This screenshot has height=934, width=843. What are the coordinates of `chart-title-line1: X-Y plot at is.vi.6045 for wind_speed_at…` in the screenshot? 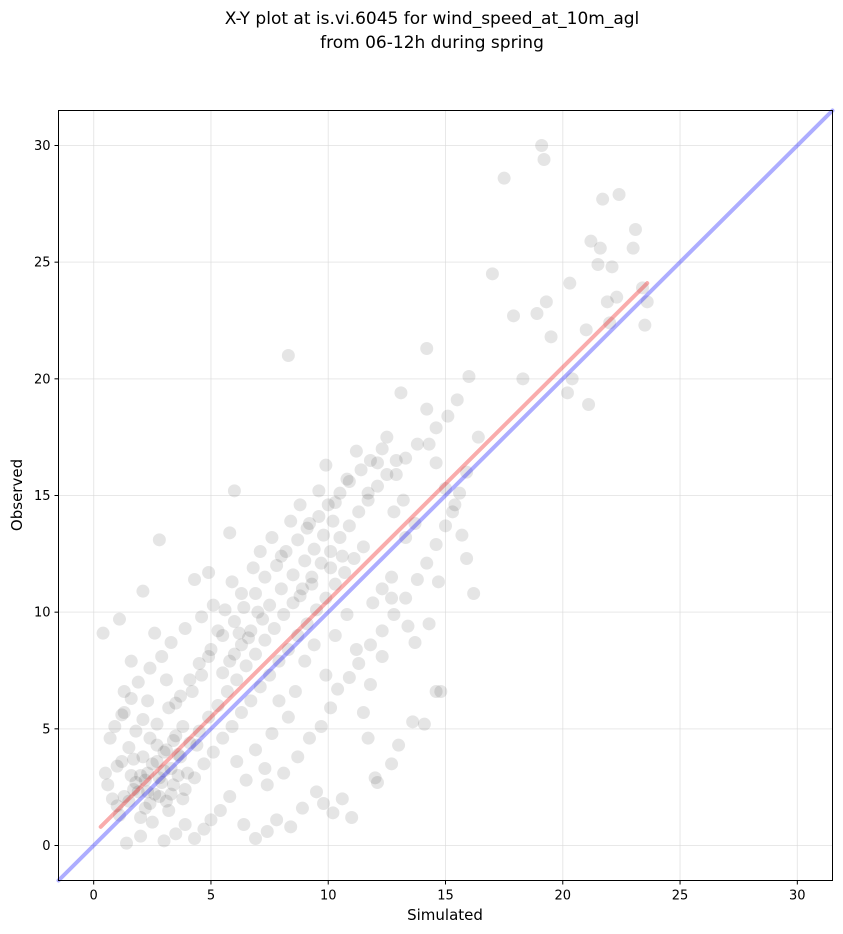 It's located at (432, 19).